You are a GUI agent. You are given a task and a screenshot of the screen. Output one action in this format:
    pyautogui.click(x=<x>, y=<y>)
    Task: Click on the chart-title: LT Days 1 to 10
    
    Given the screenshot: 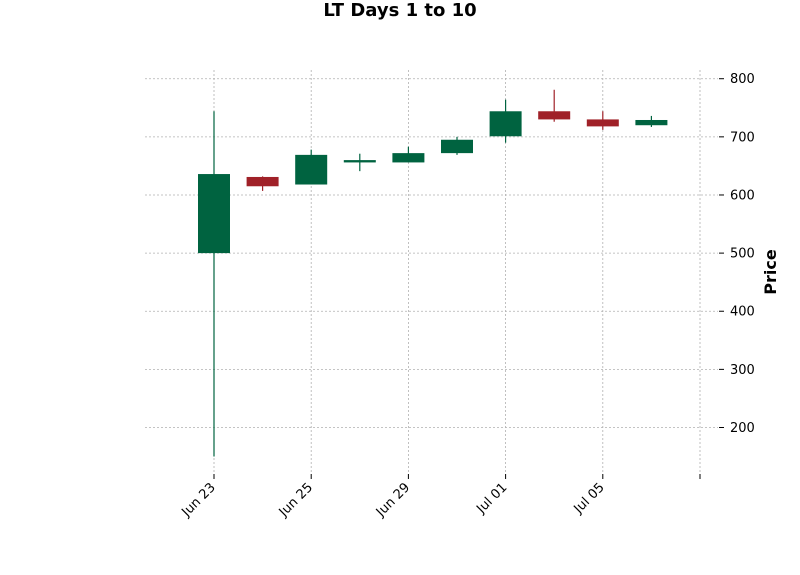 What is the action you would take?
    pyautogui.click(x=400, y=10)
    